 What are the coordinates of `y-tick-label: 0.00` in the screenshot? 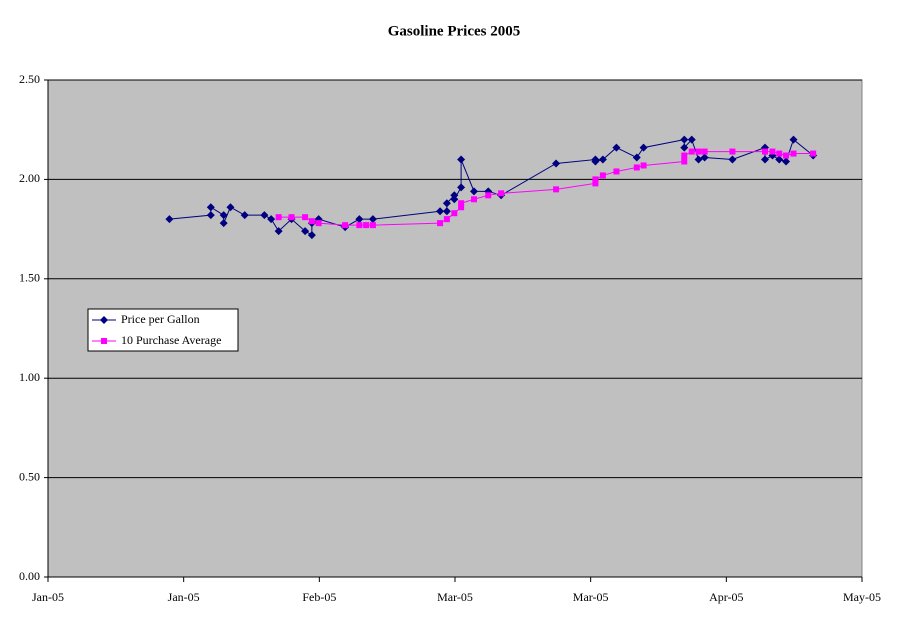 It's located at (29, 576).